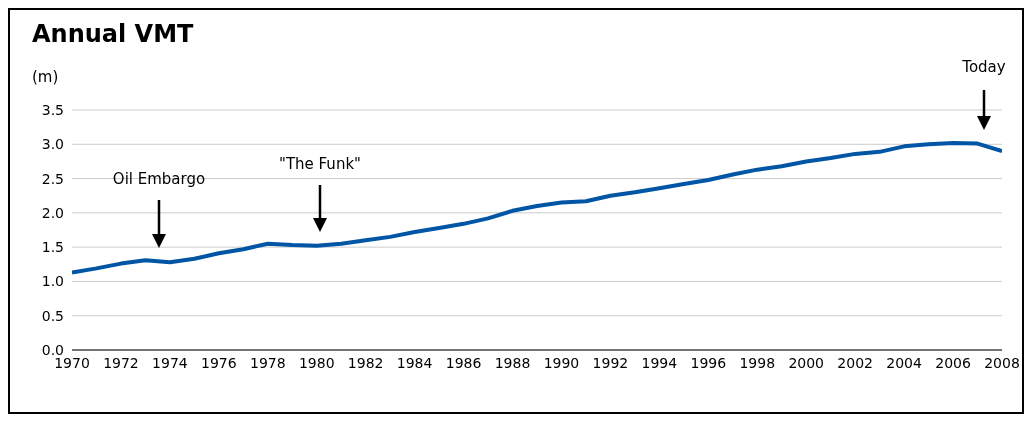  I want to click on y-tick-label: 3.0, so click(52, 144).